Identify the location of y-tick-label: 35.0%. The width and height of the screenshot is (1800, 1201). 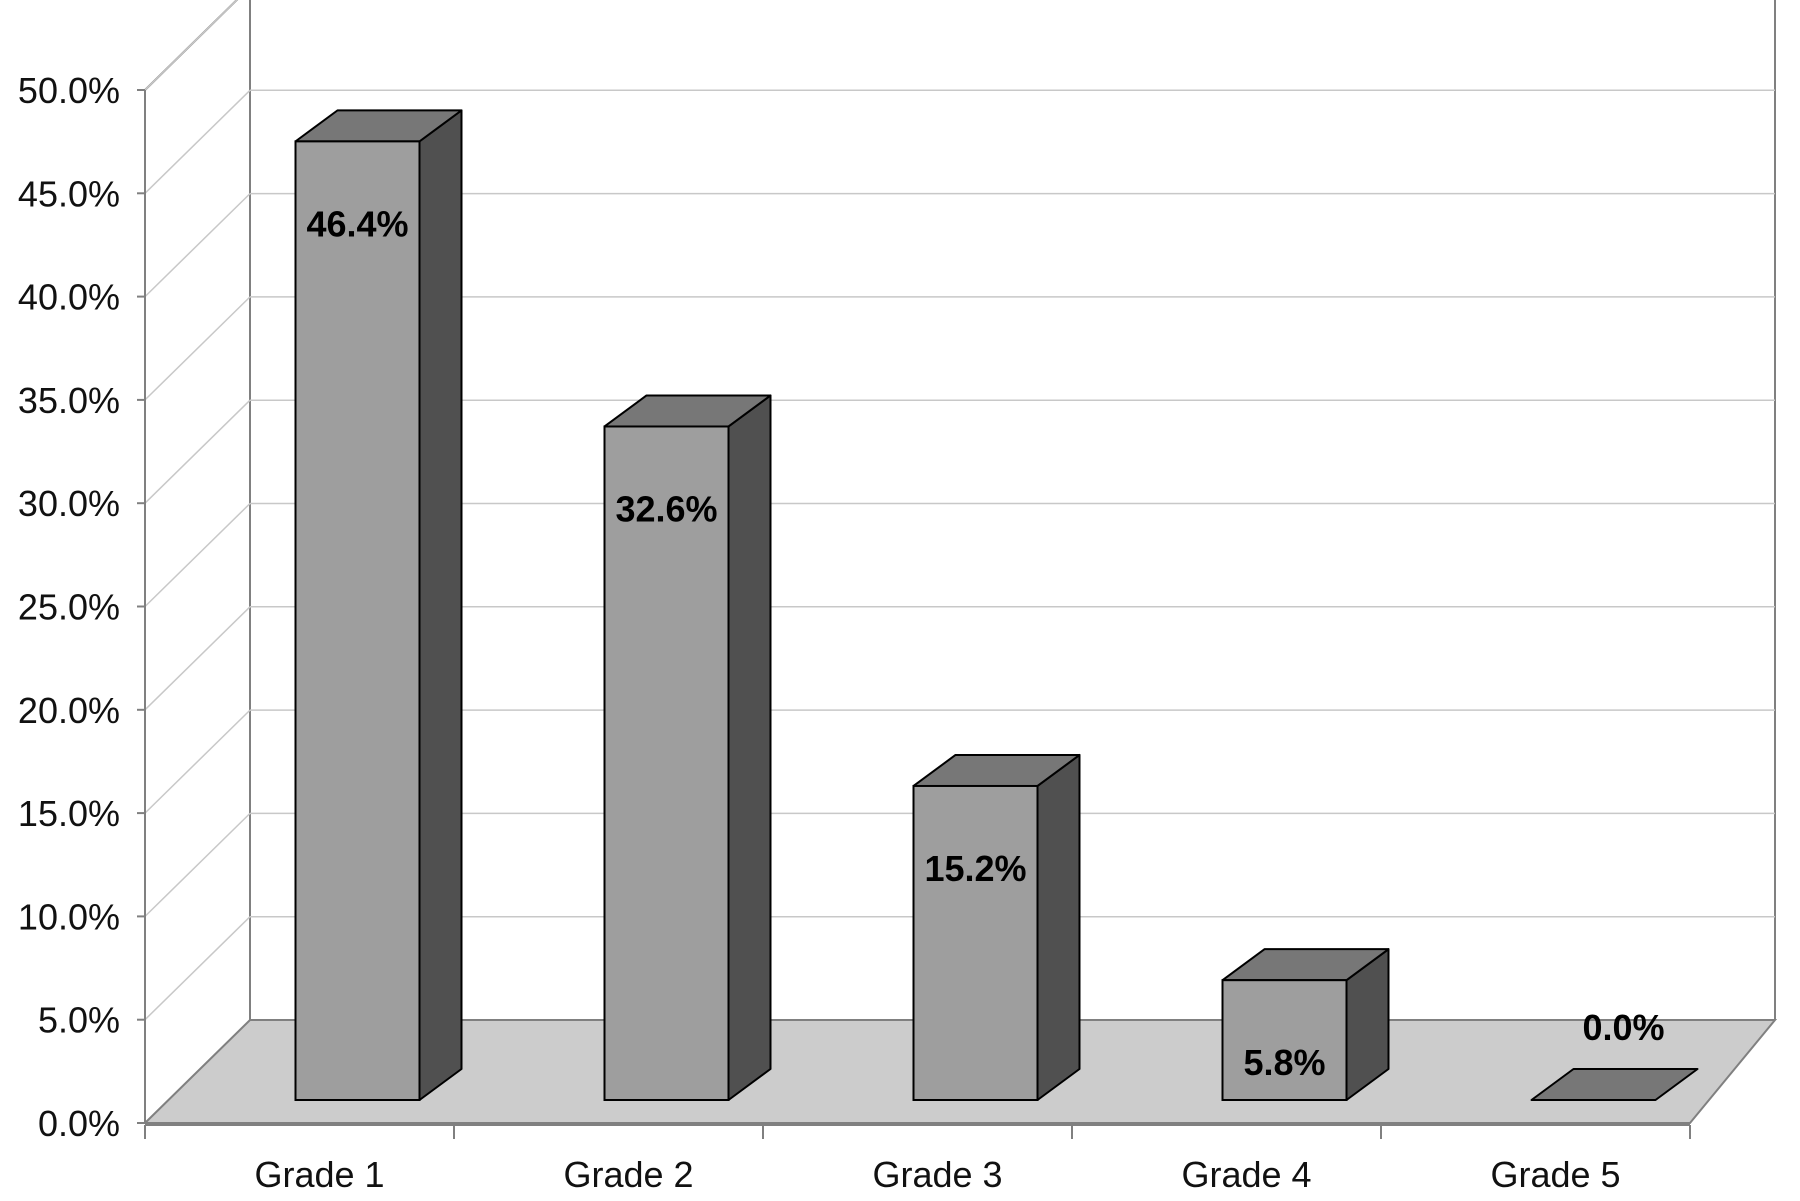
(69, 400).